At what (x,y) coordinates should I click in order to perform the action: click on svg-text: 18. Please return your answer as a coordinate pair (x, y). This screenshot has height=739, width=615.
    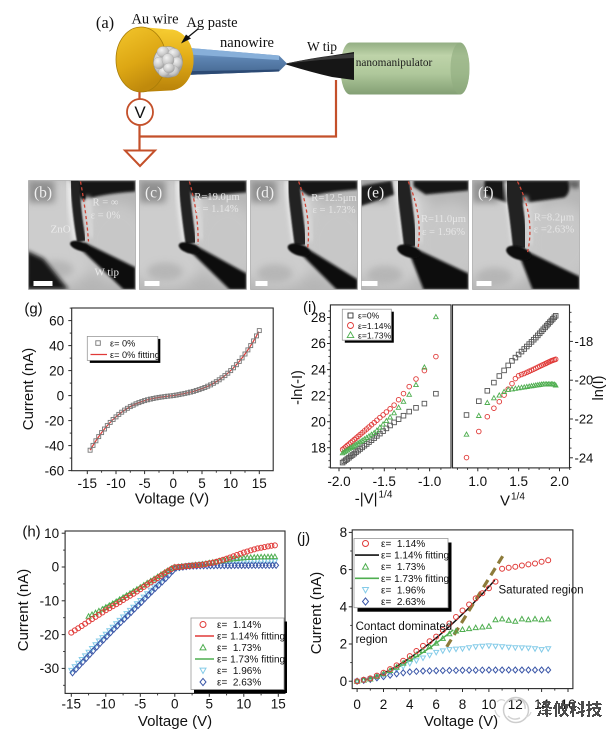
    Looking at the image, I should click on (318, 447).